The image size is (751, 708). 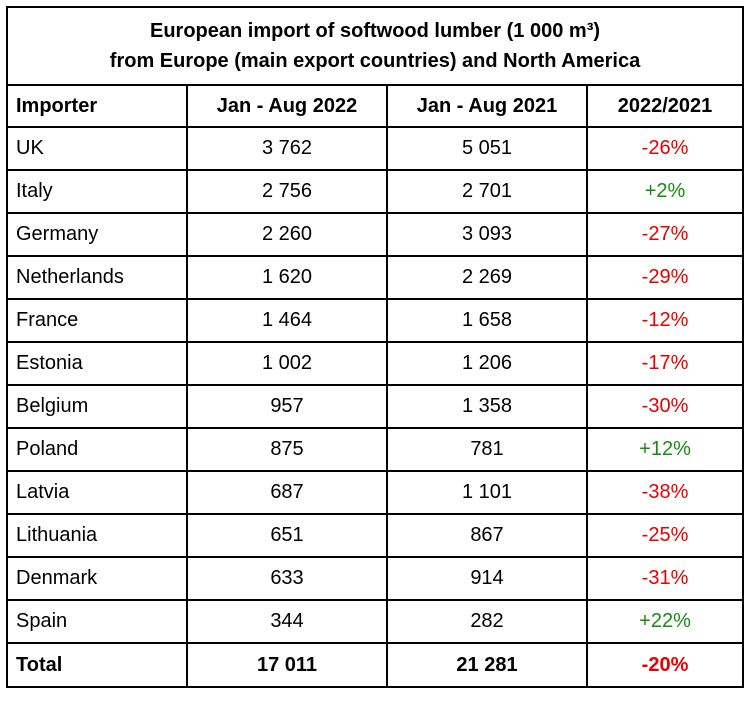 What do you see at coordinates (665, 665) in the screenshot?
I see `change-cell: -20%` at bounding box center [665, 665].